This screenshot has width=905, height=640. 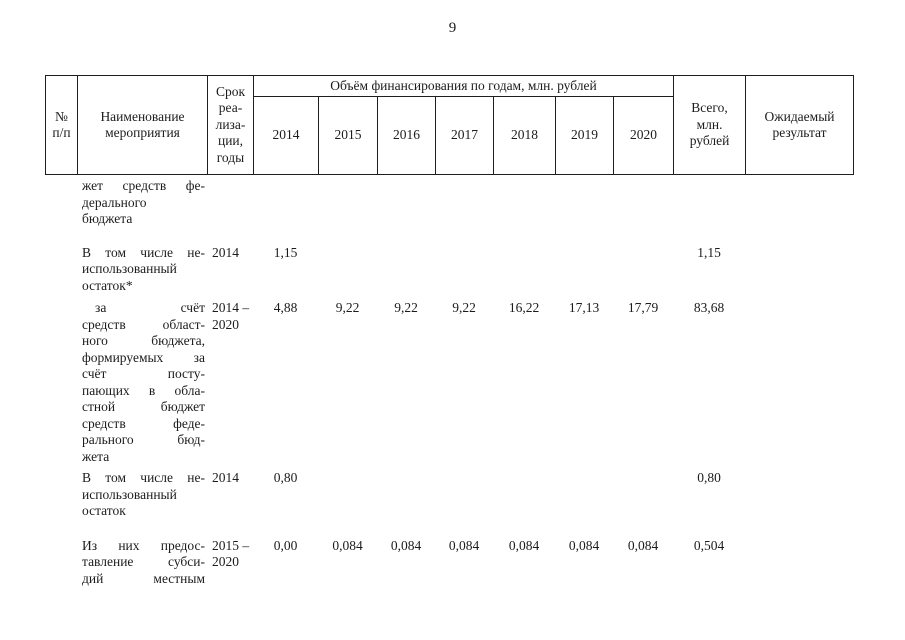 What do you see at coordinates (285, 545) in the screenshot?
I see `value-cell: 0,00` at bounding box center [285, 545].